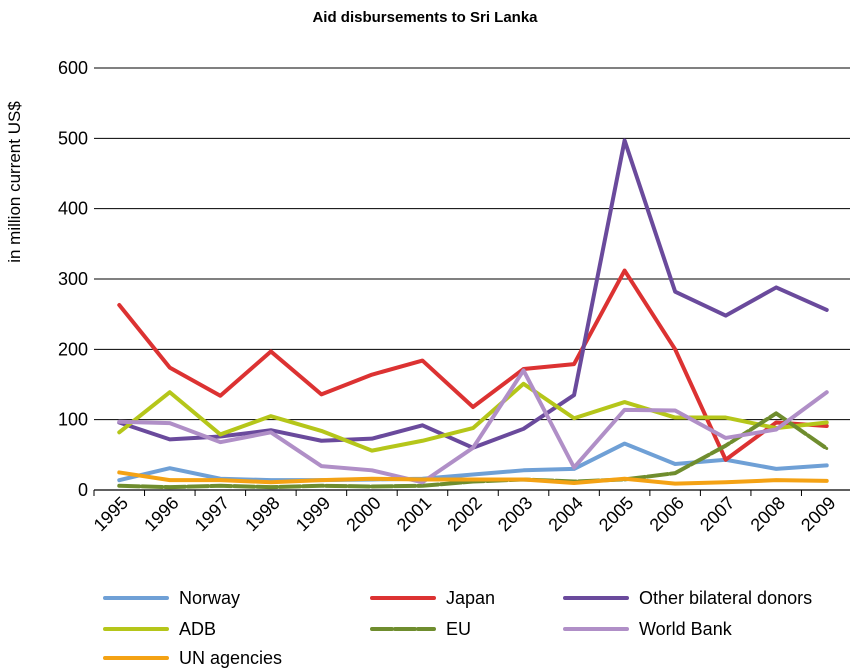 Image resolution: width=850 pixels, height=668 pixels. I want to click on legend-item: EU, so click(420, 629).